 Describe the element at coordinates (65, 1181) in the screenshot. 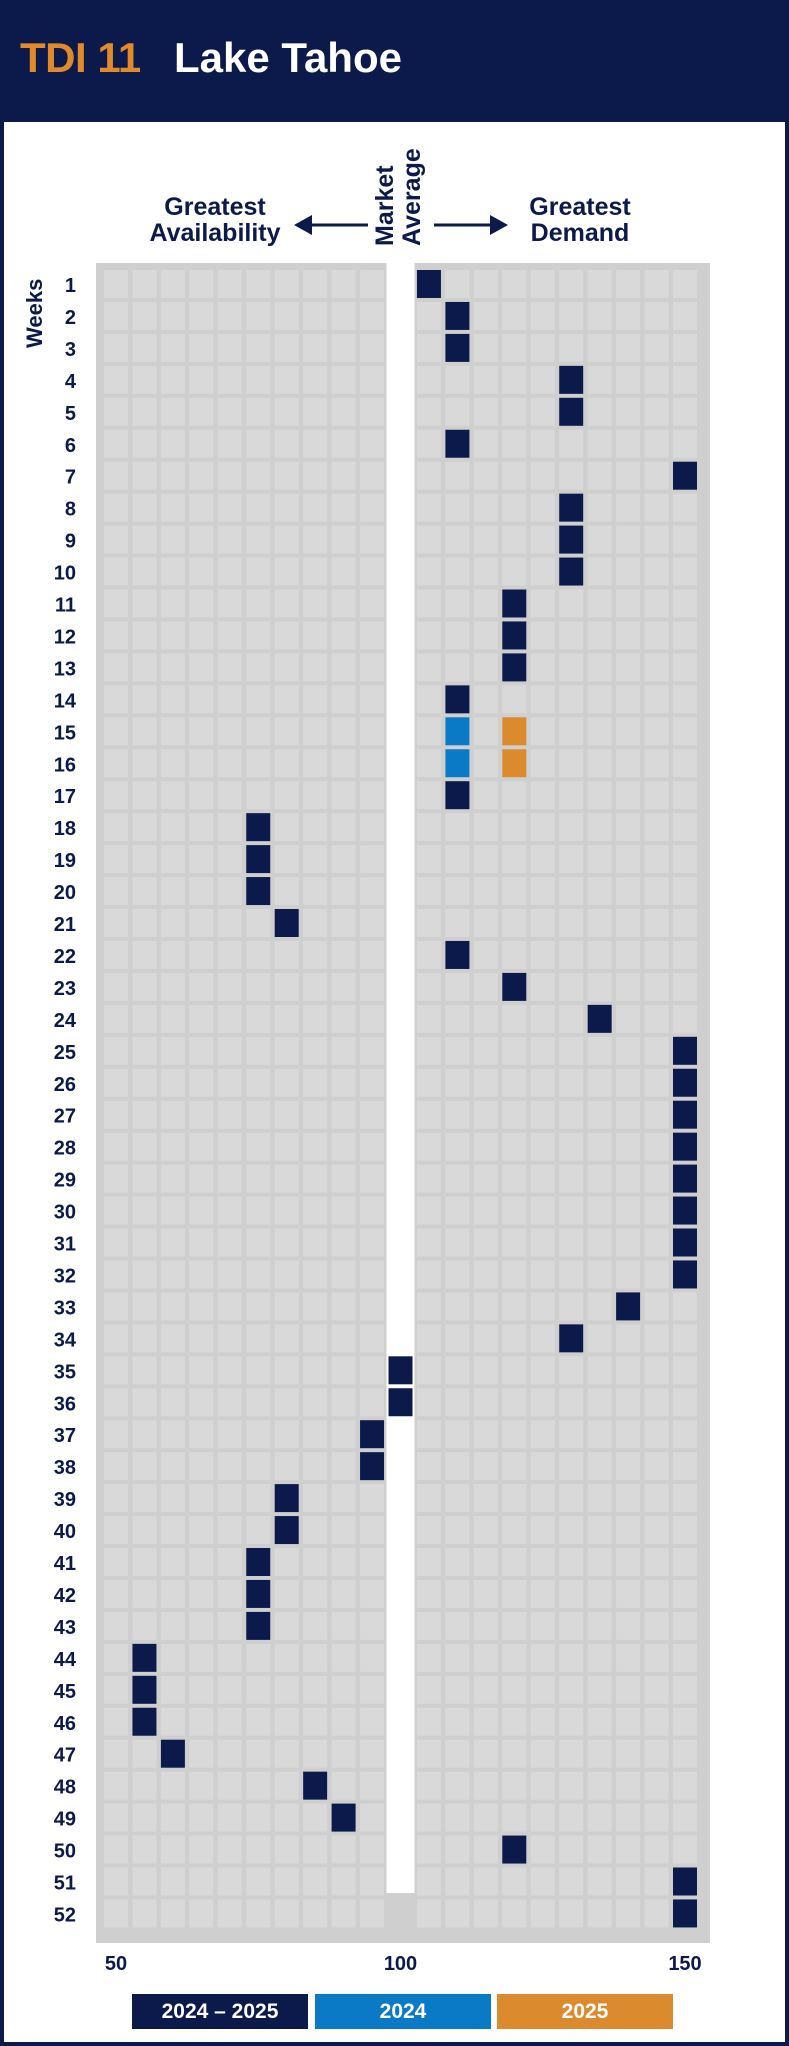

I see `week-label-29: 29` at that location.